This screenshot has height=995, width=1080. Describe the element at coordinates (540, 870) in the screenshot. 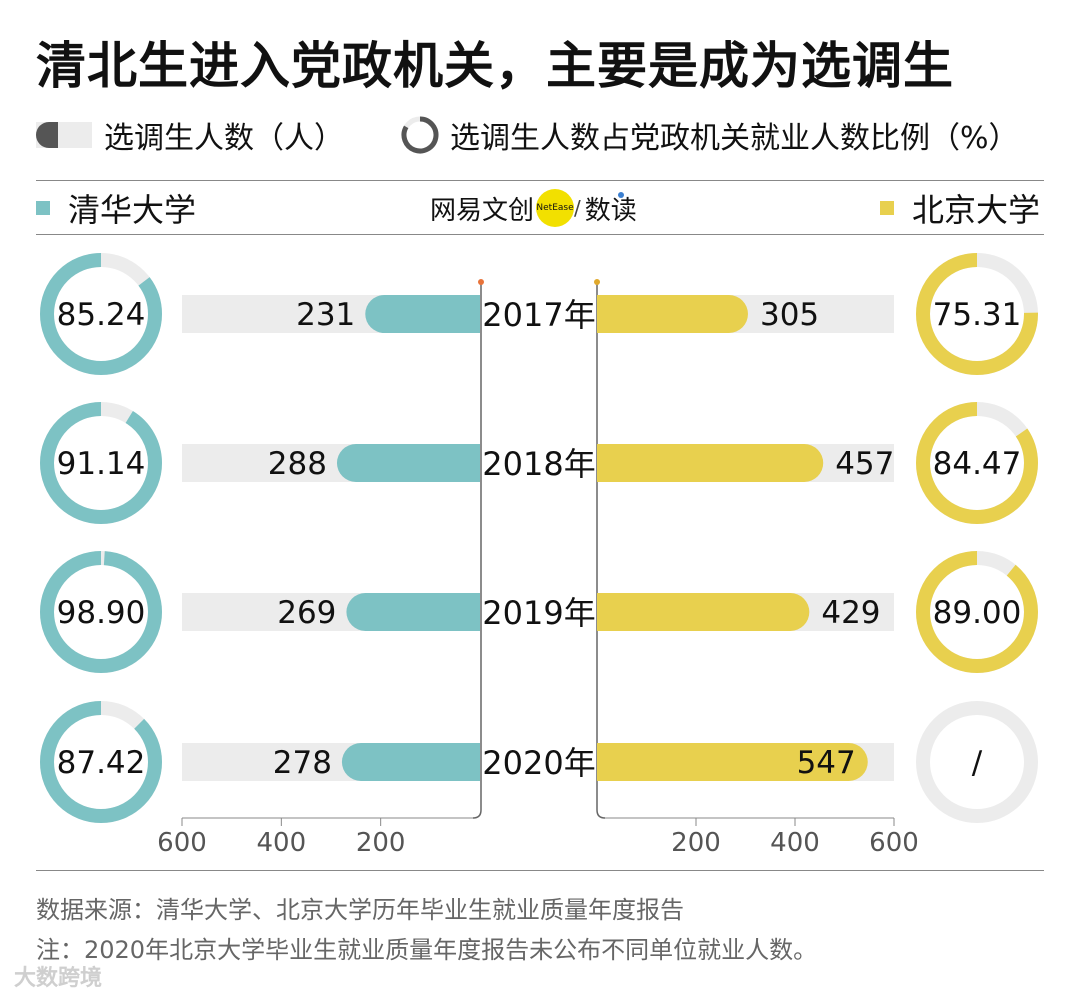

I see `footer-rule` at that location.